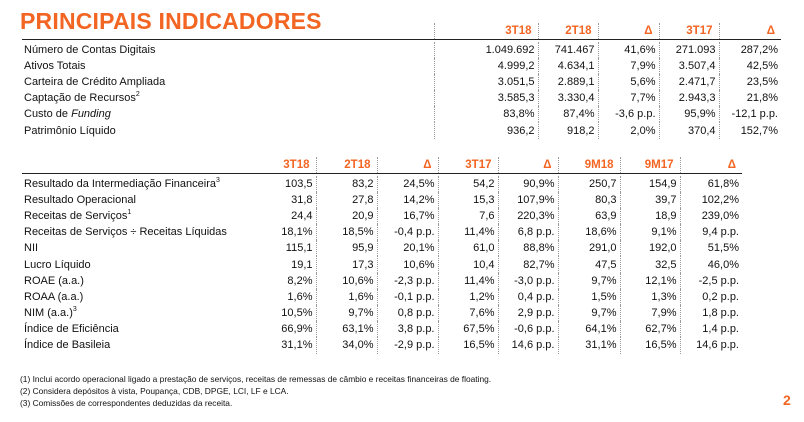 This screenshot has height=422, width=804. What do you see at coordinates (527, 280) in the screenshot?
I see `table-cell: -3,0 p.p.` at bounding box center [527, 280].